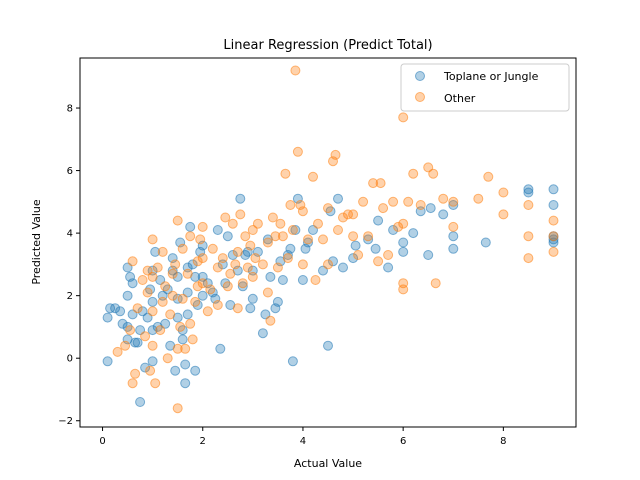 This screenshot has width=640, height=480. Describe the element at coordinates (303, 437) in the screenshot. I see `x-axis: 0 2 4 6 8` at that location.